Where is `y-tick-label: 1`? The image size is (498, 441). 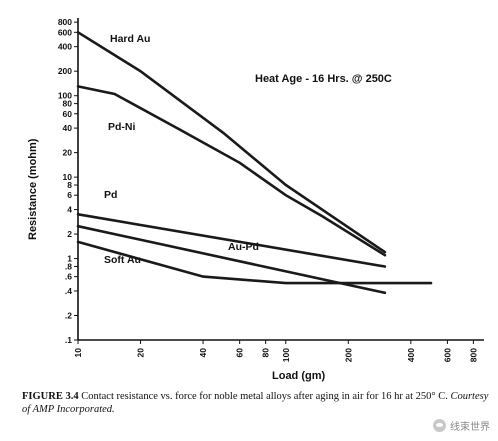 y-tick-label: 1 is located at coordinates (69, 259).